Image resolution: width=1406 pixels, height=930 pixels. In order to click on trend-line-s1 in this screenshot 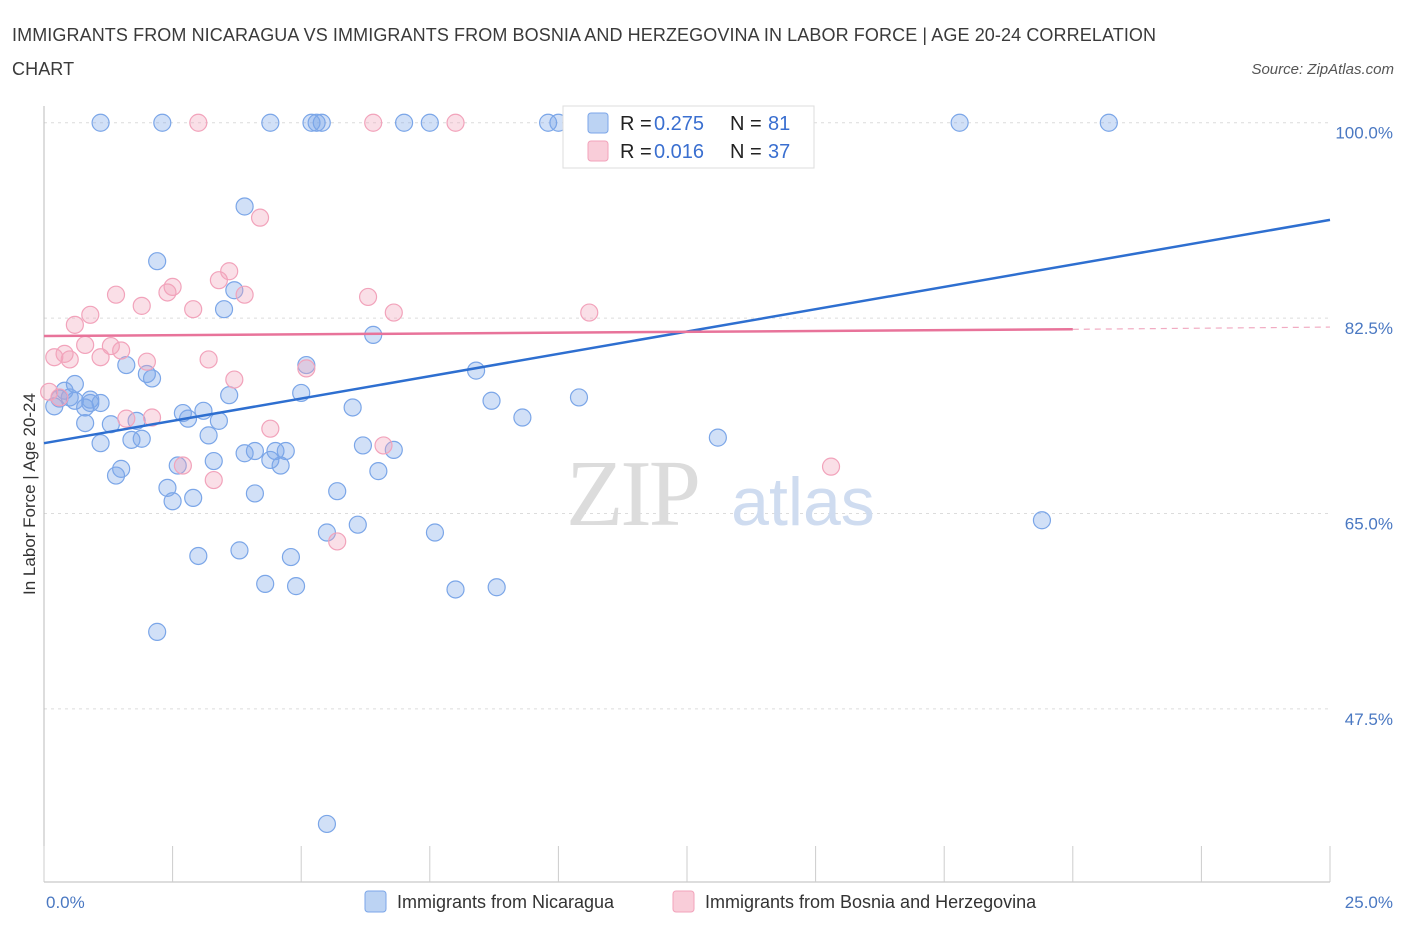, I will do `click(558, 333)`.